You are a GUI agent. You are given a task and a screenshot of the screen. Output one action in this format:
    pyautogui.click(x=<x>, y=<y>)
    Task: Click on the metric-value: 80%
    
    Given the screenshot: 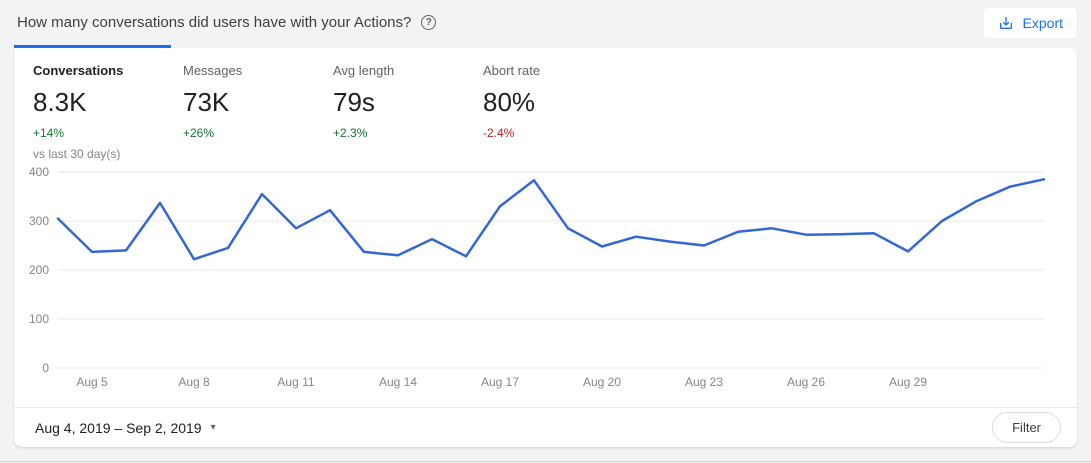 What is the action you would take?
    pyautogui.click(x=509, y=102)
    